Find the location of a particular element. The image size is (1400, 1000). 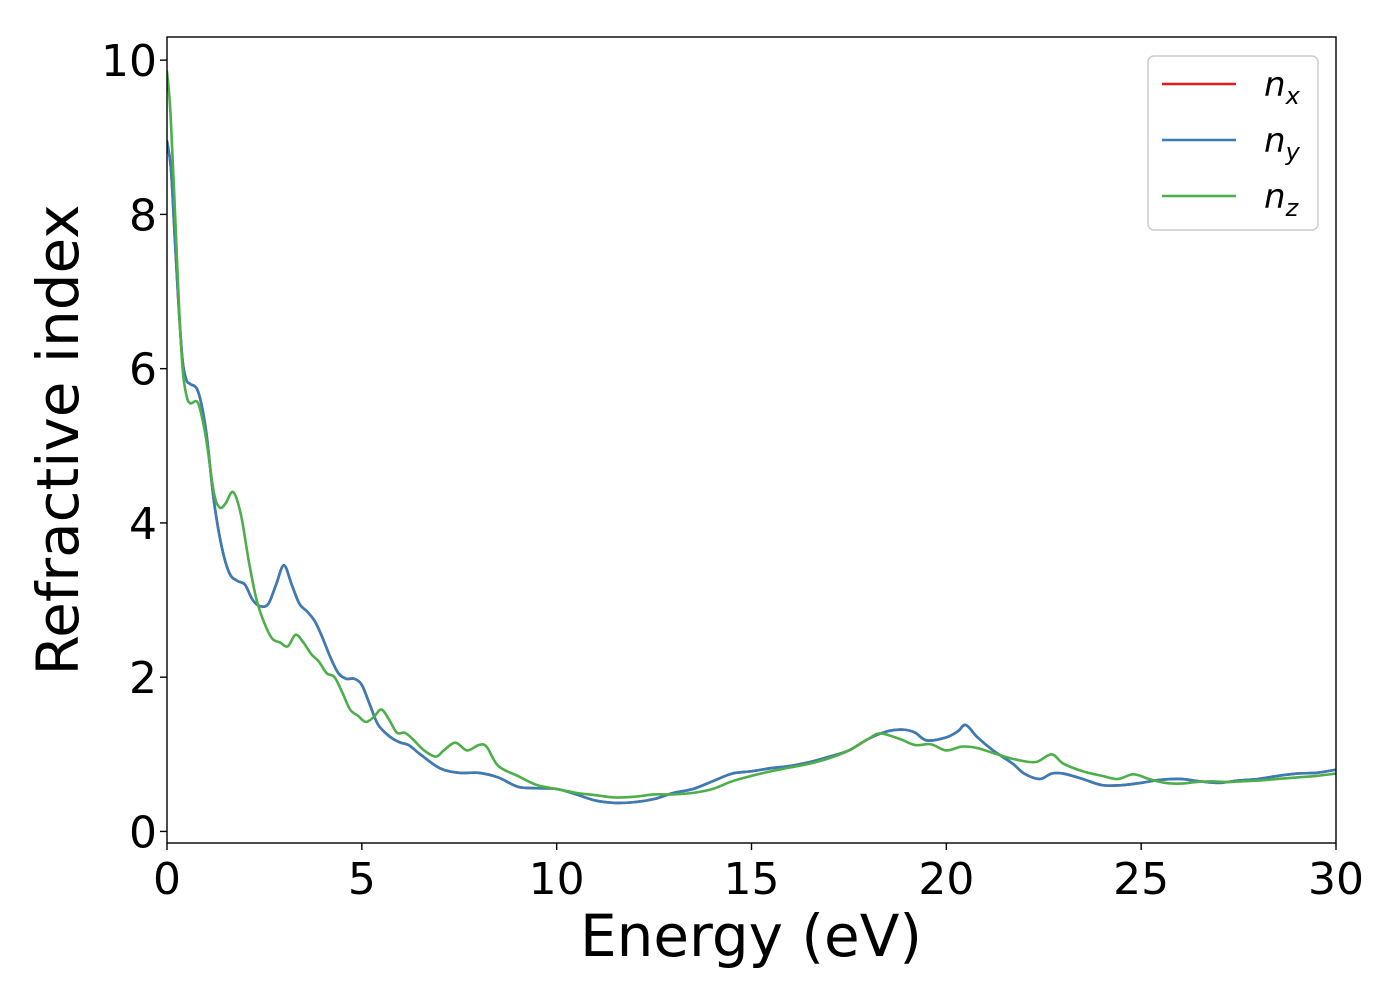

x-tick-label: 0 is located at coordinates (167, 879).